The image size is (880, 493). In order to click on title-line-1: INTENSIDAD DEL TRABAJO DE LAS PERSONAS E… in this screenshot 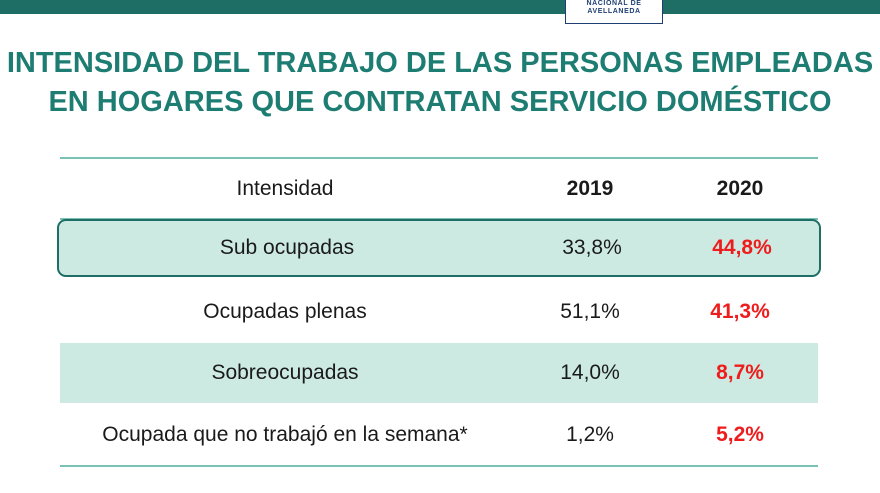, I will do `click(440, 63)`.